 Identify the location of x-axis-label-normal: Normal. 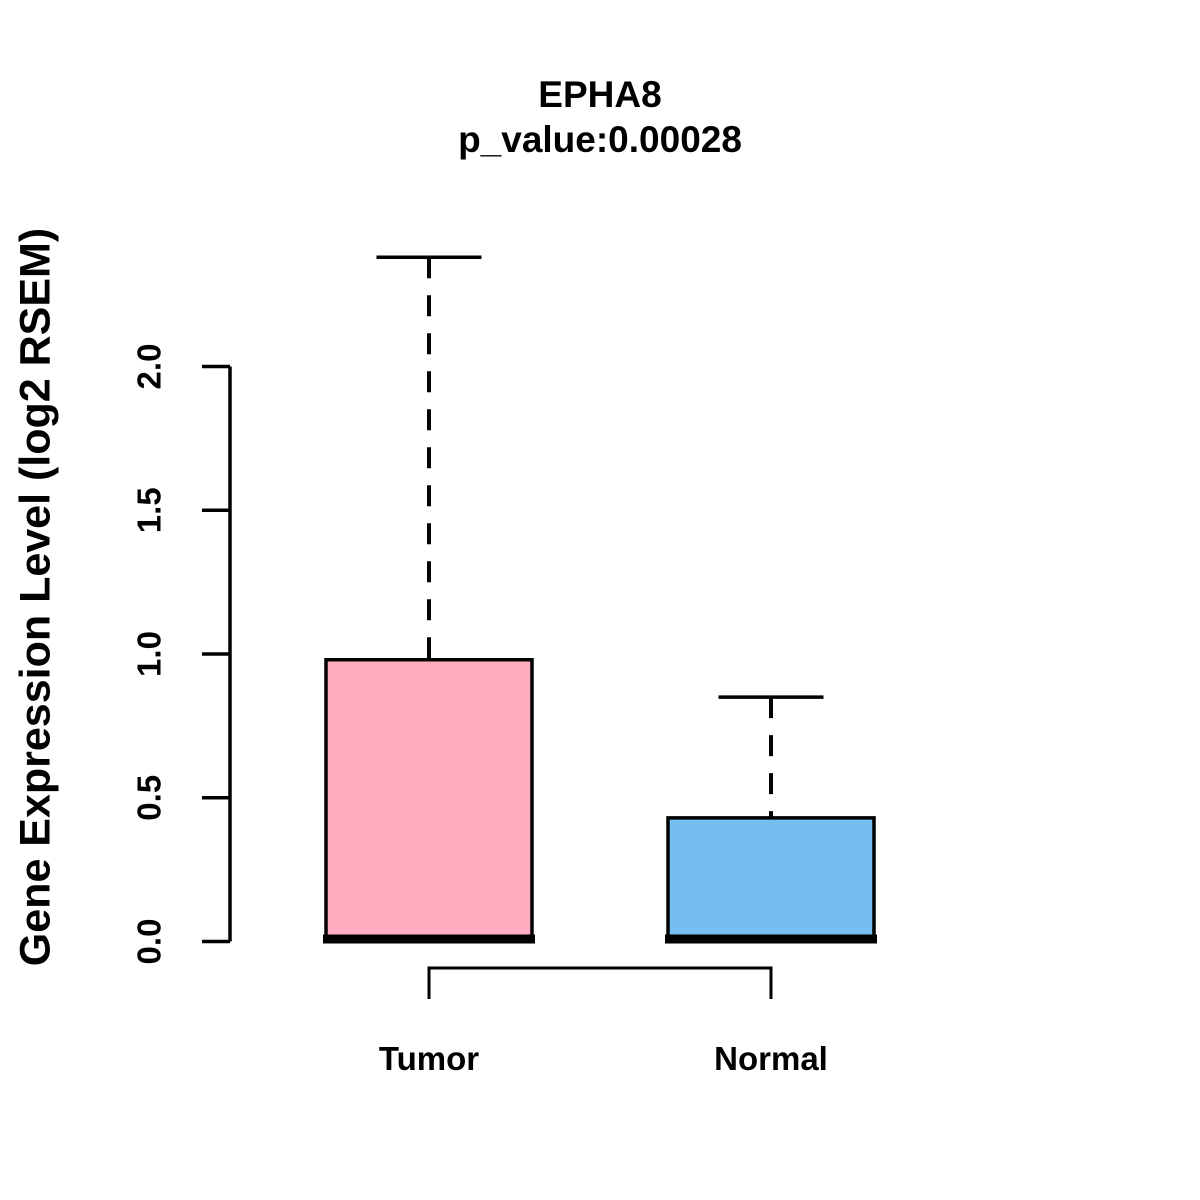
(771, 1058).